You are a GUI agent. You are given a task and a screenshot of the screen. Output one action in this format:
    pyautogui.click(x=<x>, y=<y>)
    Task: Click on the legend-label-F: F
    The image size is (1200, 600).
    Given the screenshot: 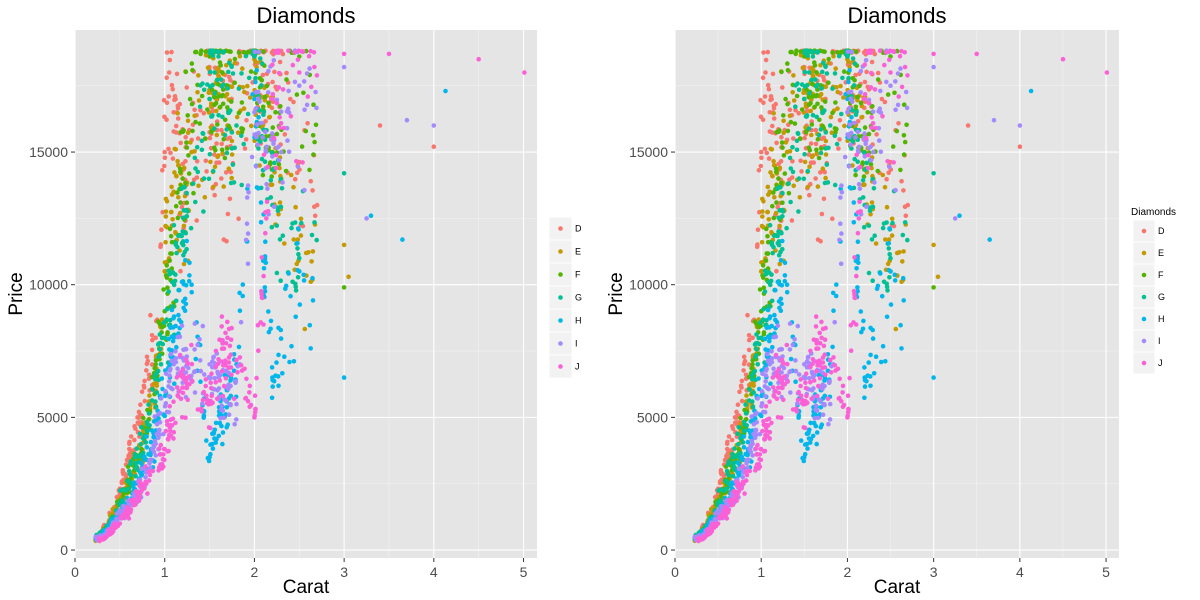 What is the action you would take?
    pyautogui.click(x=1161, y=275)
    